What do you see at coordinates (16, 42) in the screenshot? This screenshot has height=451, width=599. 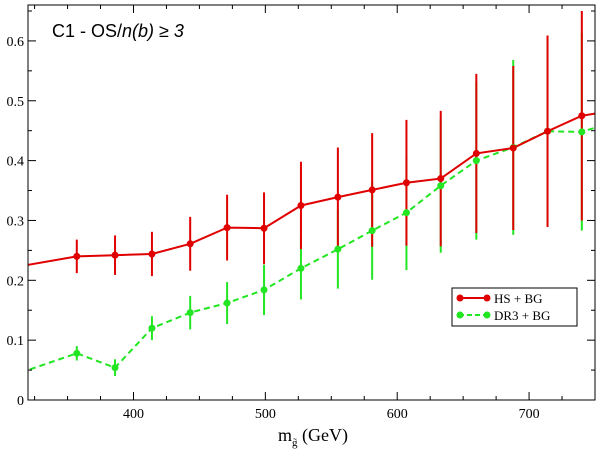 I see `y-tick-label: 0.6` at bounding box center [16, 42].